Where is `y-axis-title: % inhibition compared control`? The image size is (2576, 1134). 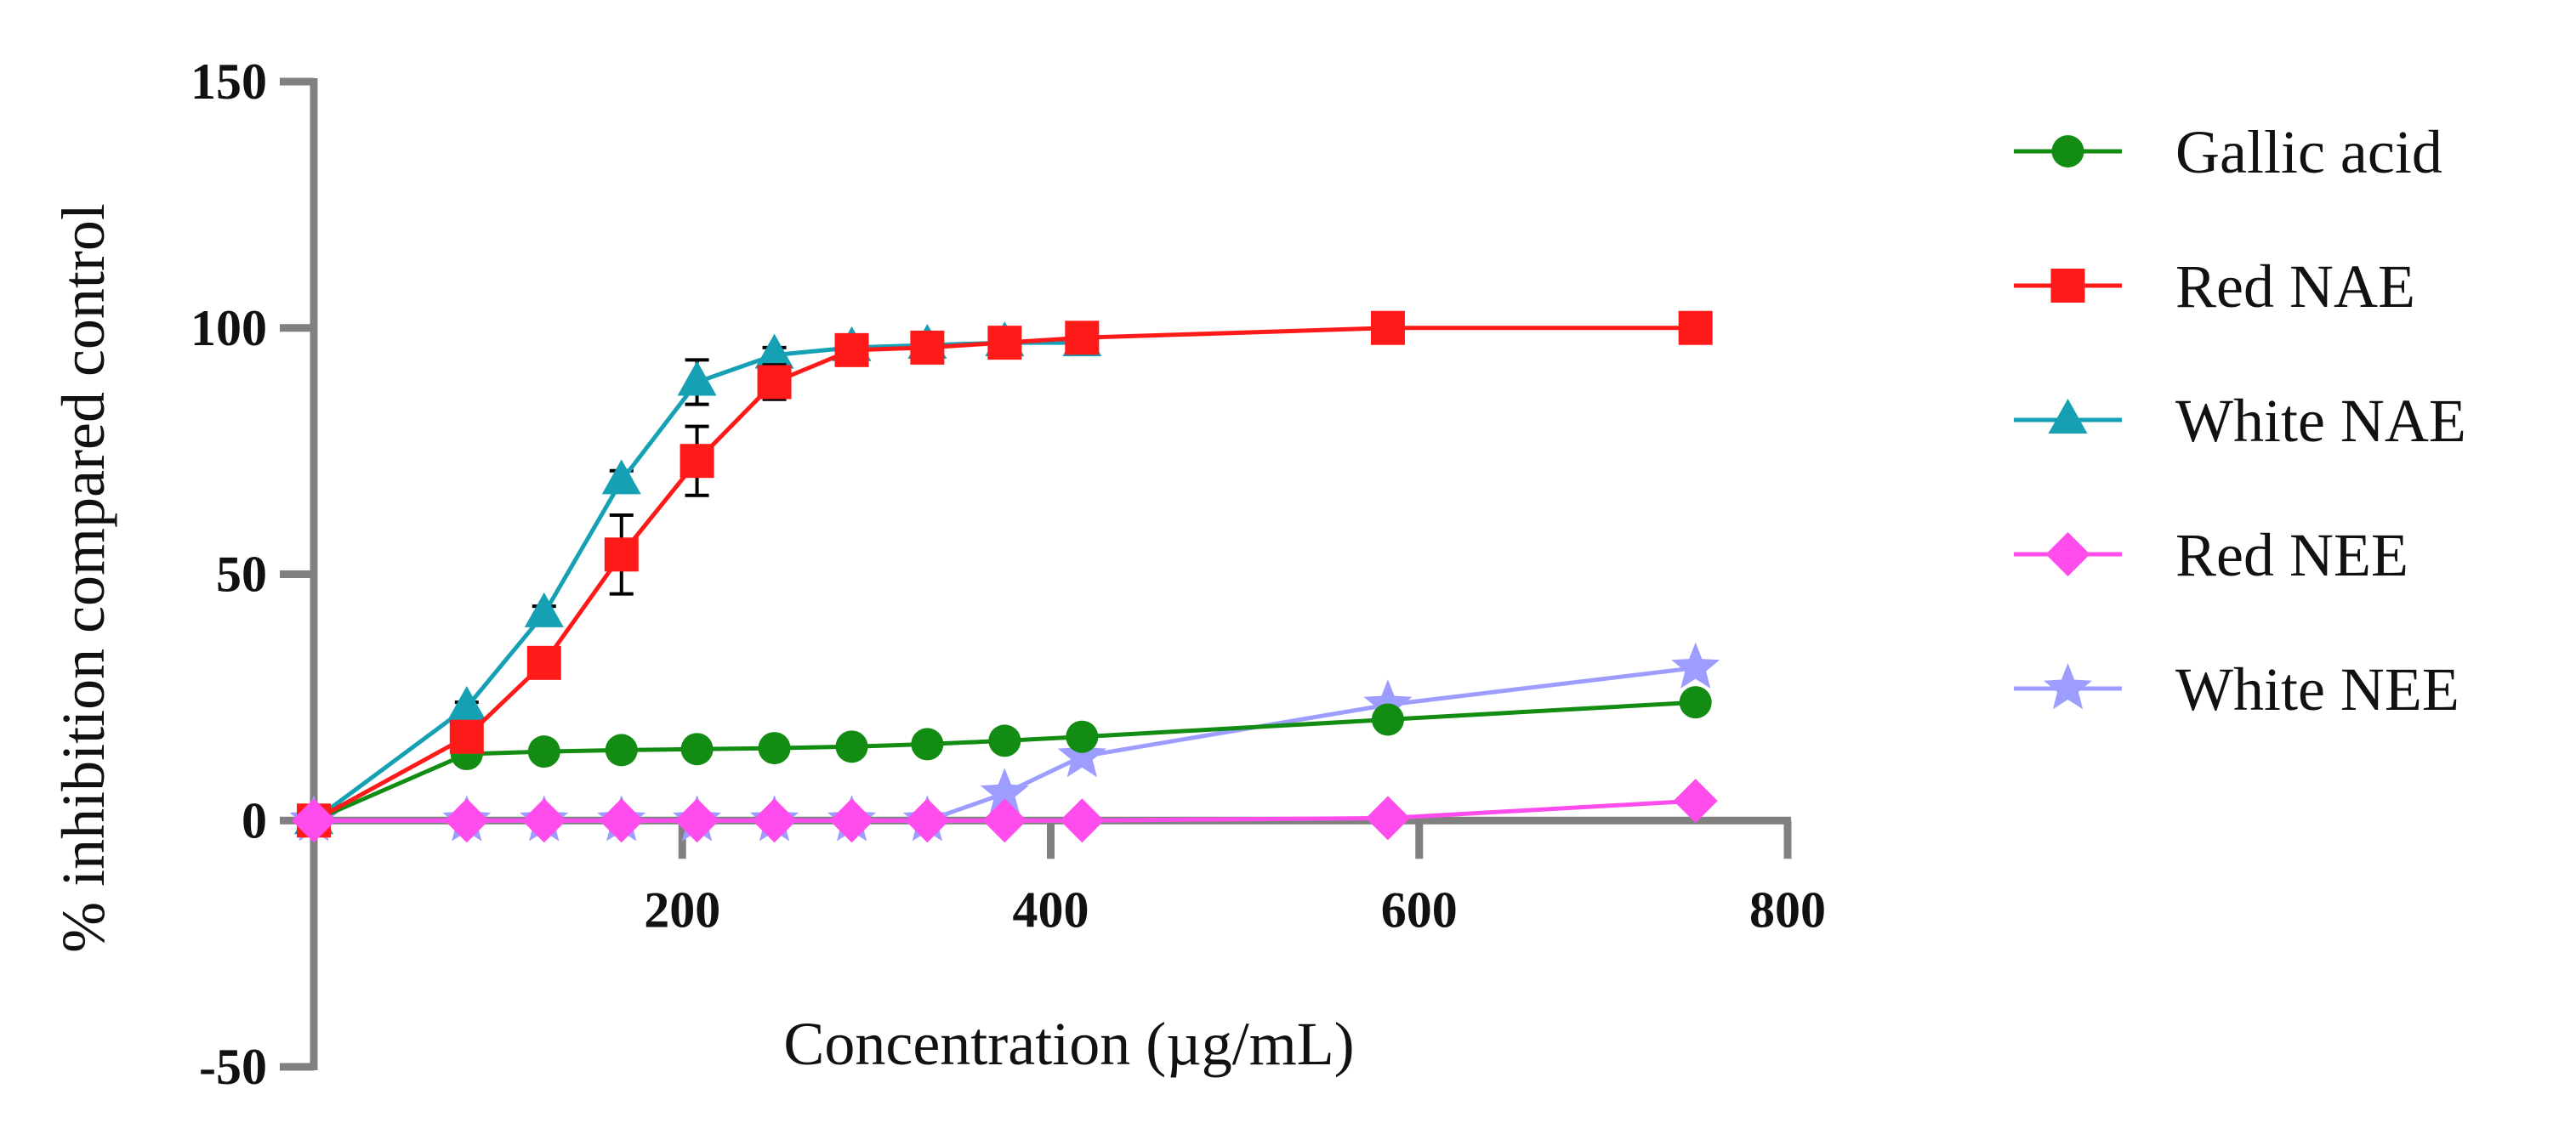 y-axis-title: % inhibition compared control is located at coordinates (83, 578).